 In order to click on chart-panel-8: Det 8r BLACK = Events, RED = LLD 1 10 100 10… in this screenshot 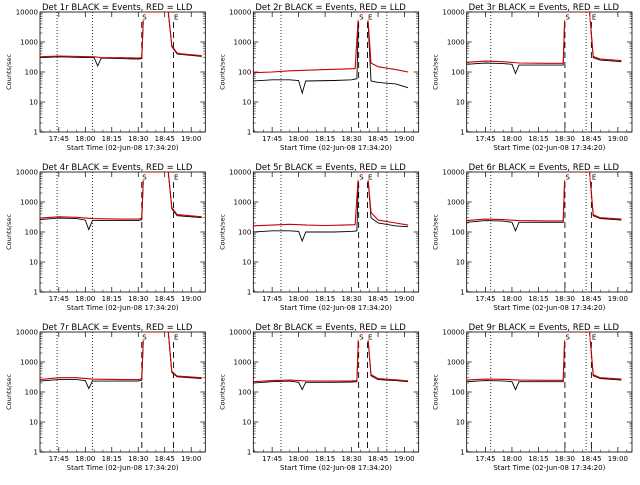, I will do `click(319, 397)`.